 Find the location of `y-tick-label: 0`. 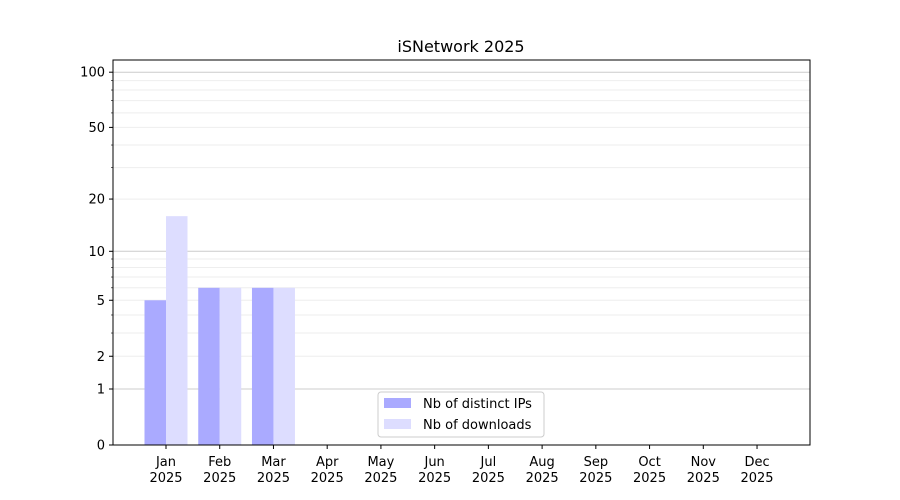

y-tick-label: 0 is located at coordinates (101, 446).